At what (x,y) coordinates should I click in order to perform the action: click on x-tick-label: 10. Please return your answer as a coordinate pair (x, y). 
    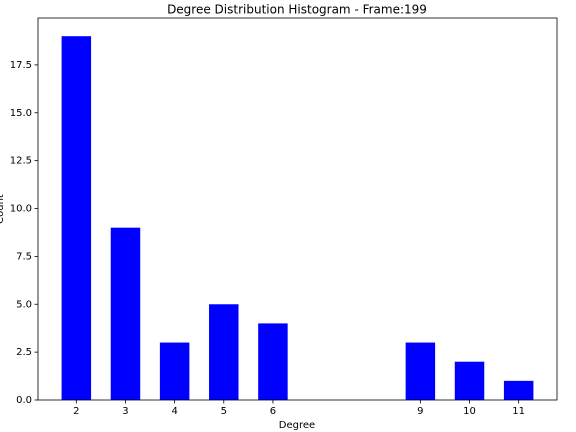
    Looking at the image, I should click on (469, 411).